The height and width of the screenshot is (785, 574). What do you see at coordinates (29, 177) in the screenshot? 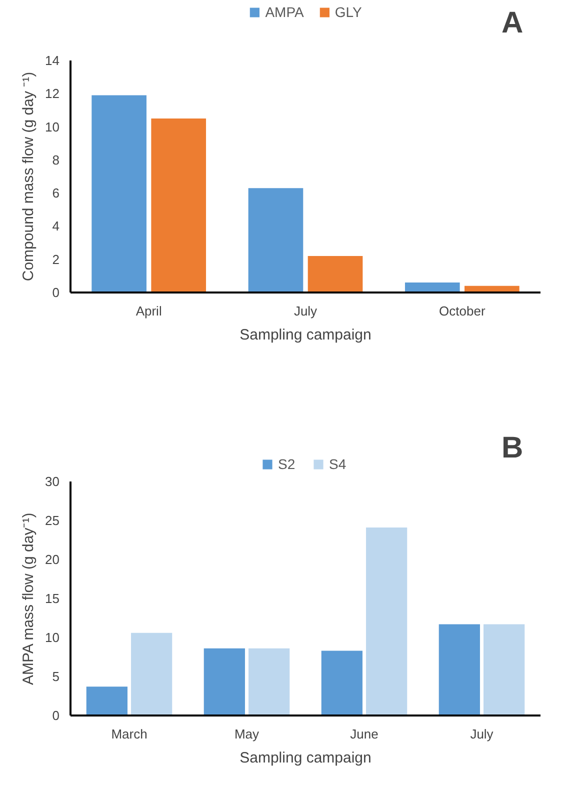
I see `y-axis-title: Compound mass flow (g day ⁻¹)` at bounding box center [29, 177].